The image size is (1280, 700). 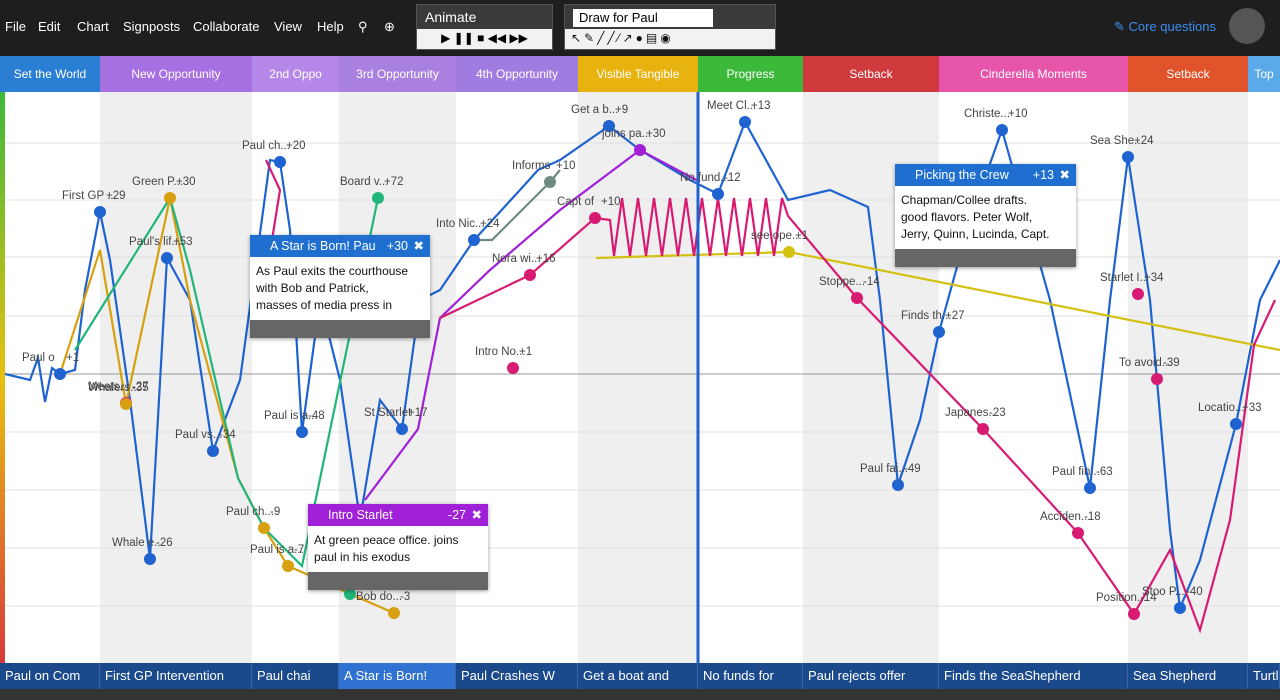 What do you see at coordinates (750, 74) in the screenshot?
I see `signpost: Progress` at bounding box center [750, 74].